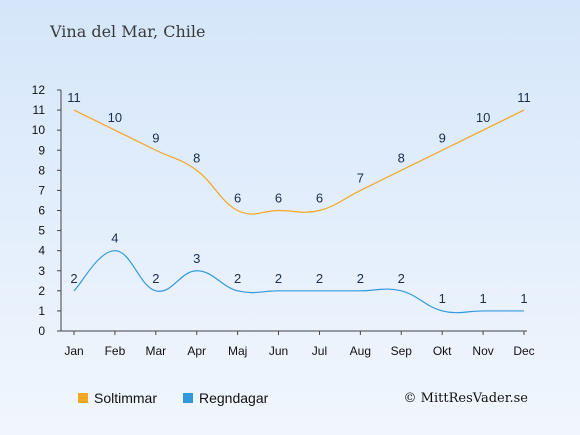  Describe the element at coordinates (442, 351) in the screenshot. I see `x-tick-label: Okt` at that location.